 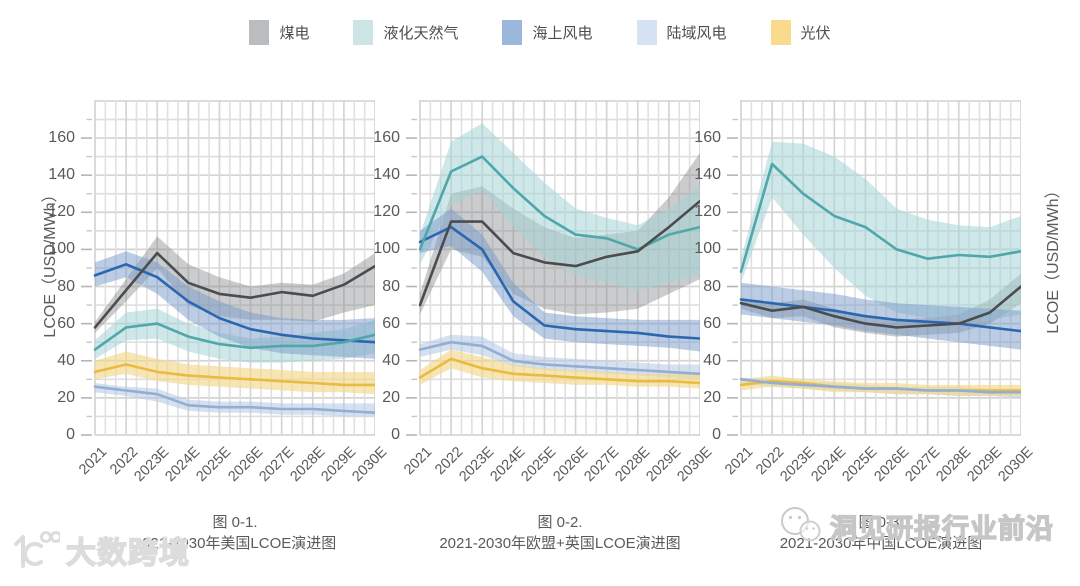 What do you see at coordinates (562, 33) in the screenshot?
I see `legend-label: 海上风电` at bounding box center [562, 33].